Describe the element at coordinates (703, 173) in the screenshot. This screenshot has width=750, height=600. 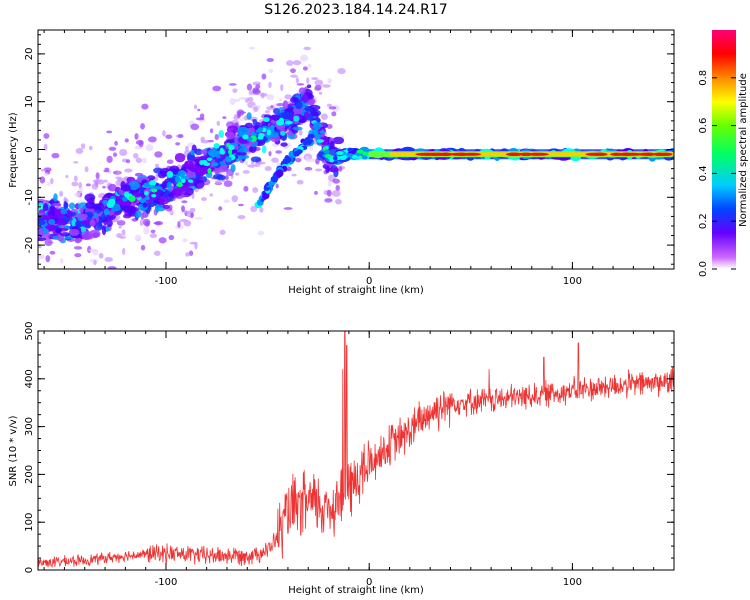
I see `colorbar-tick-label: 0.4` at that location.